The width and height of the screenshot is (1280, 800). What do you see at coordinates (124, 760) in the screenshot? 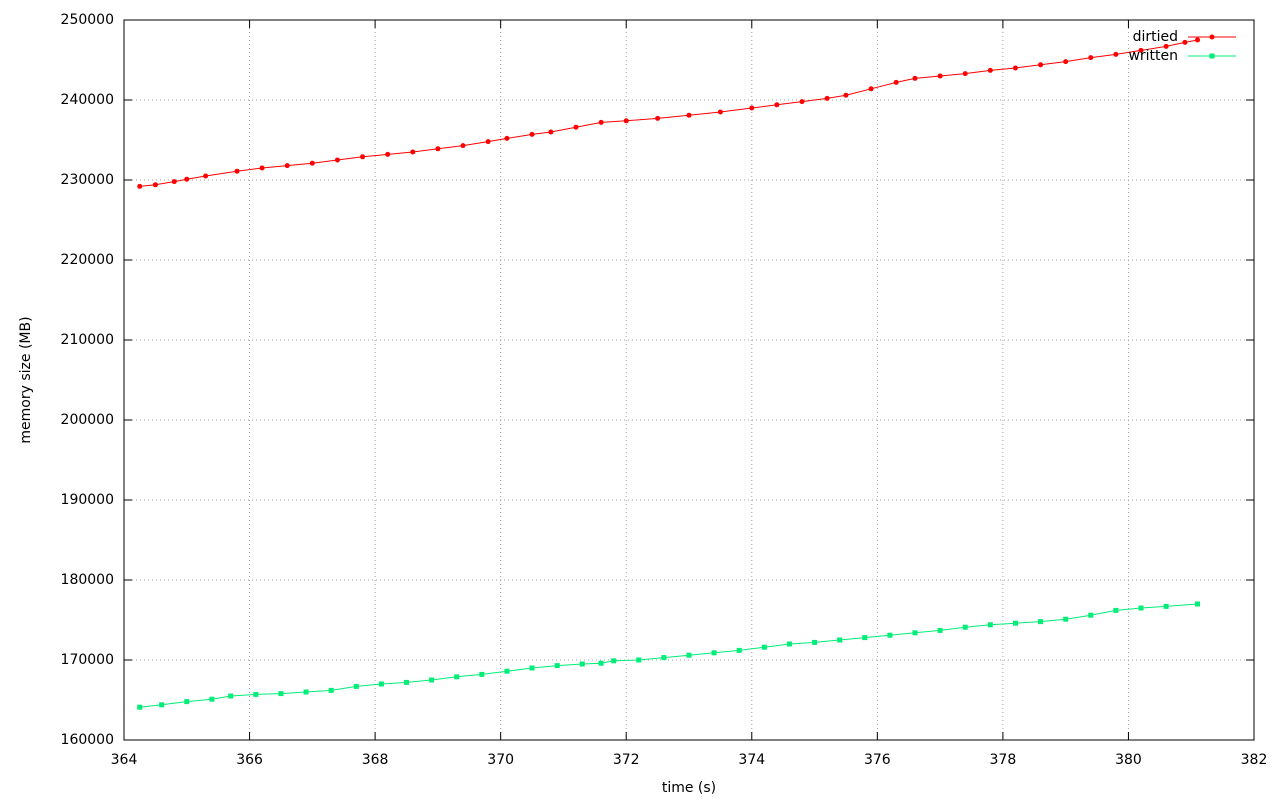
I see `x-tick-label: 364` at bounding box center [124, 760].